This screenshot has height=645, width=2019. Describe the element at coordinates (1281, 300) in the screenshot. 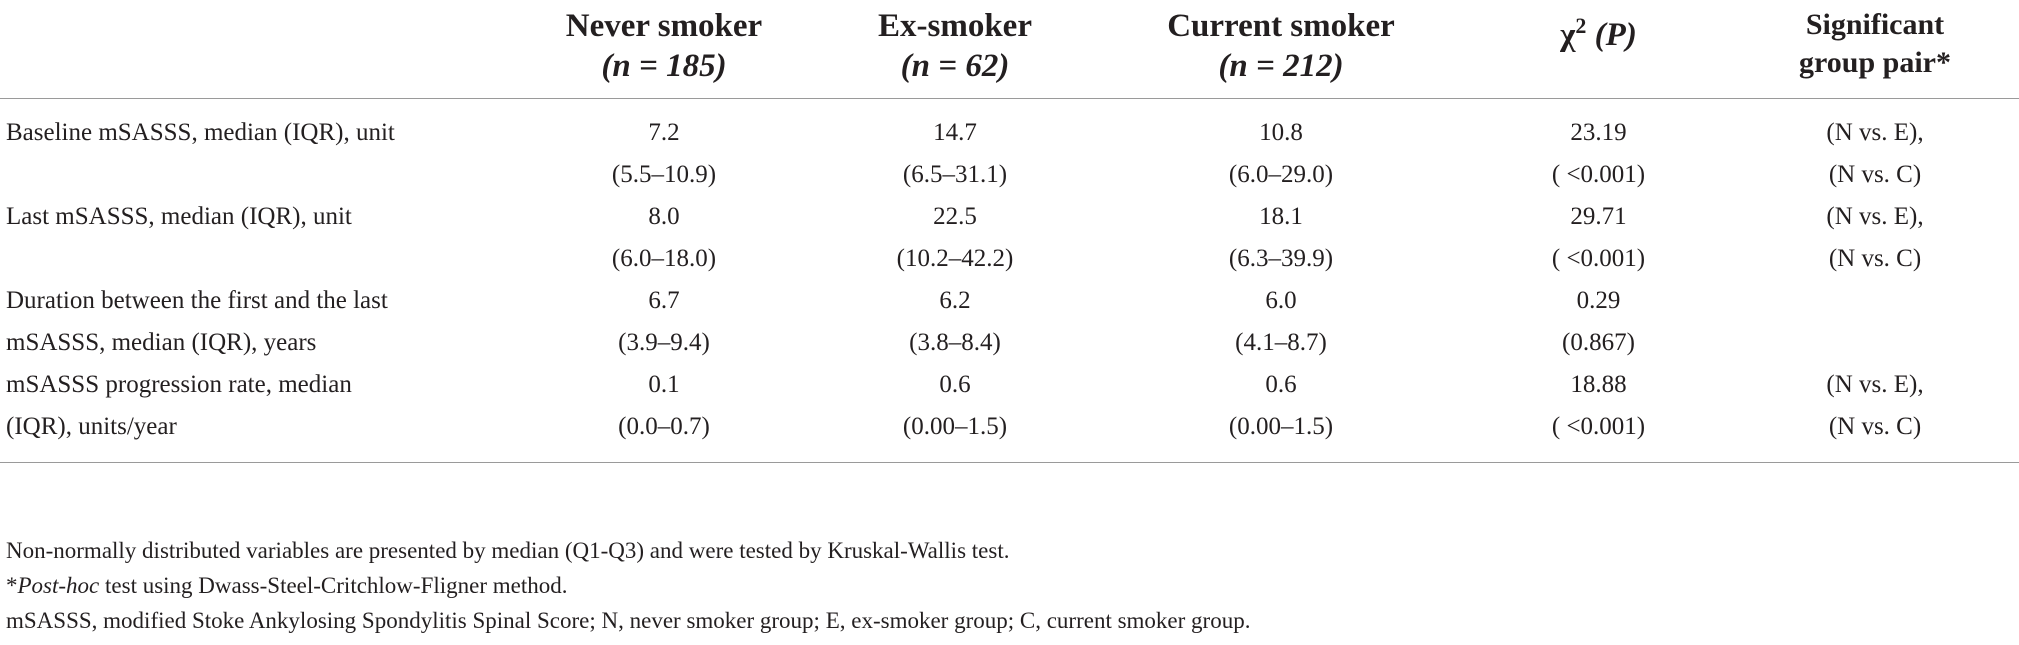

I see `cell-value: 6.0` at that location.